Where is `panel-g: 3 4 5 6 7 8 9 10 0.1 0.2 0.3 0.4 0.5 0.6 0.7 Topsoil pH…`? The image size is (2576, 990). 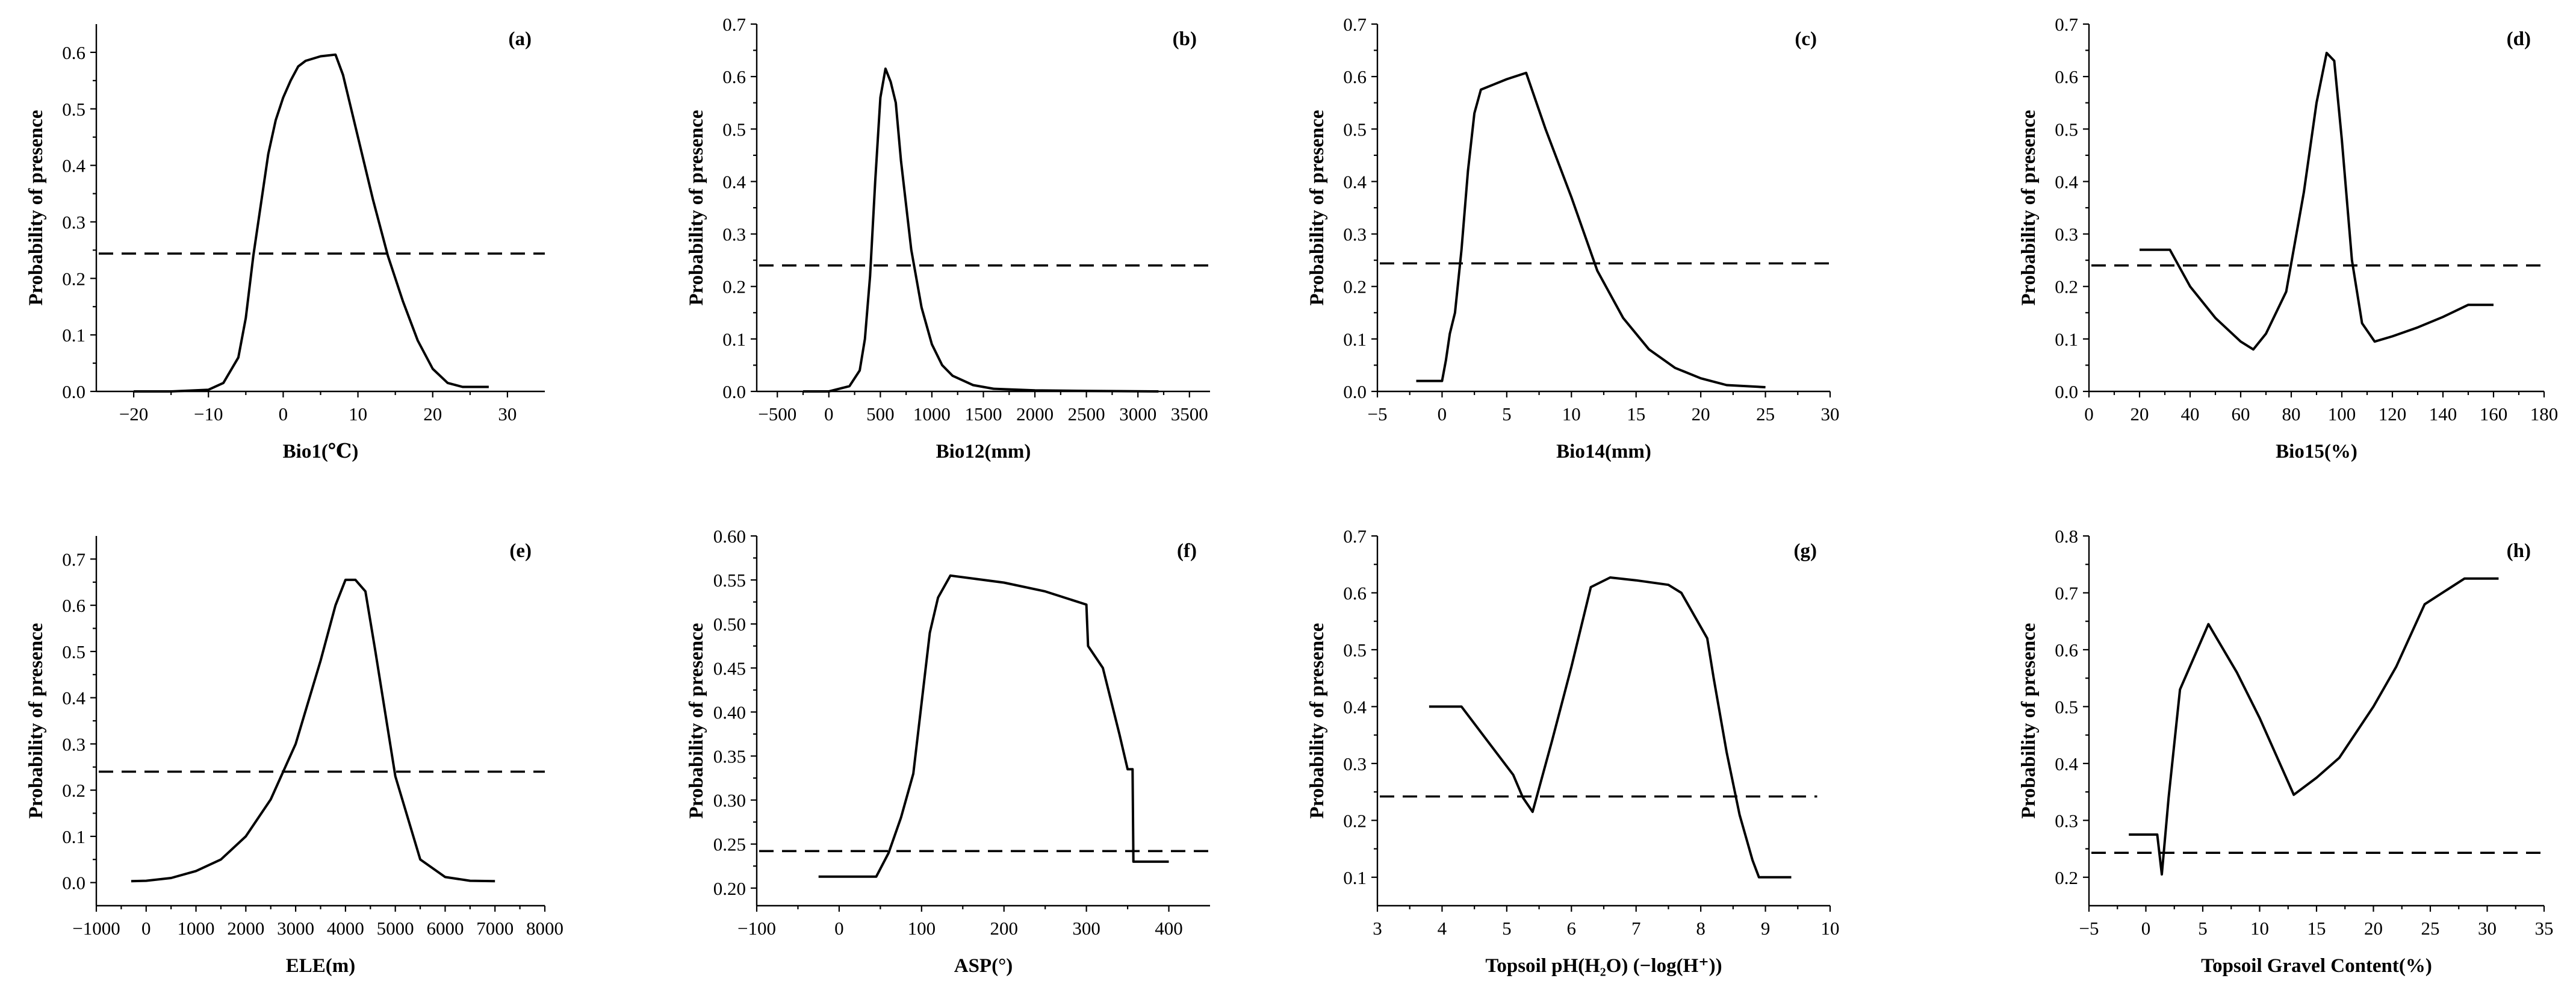 panel-g: 3 4 5 6 7 8 9 10 0.1 0.2 0.3 0.4 0.5 0.6 0.7 Topsoil pH… is located at coordinates (1573, 751).